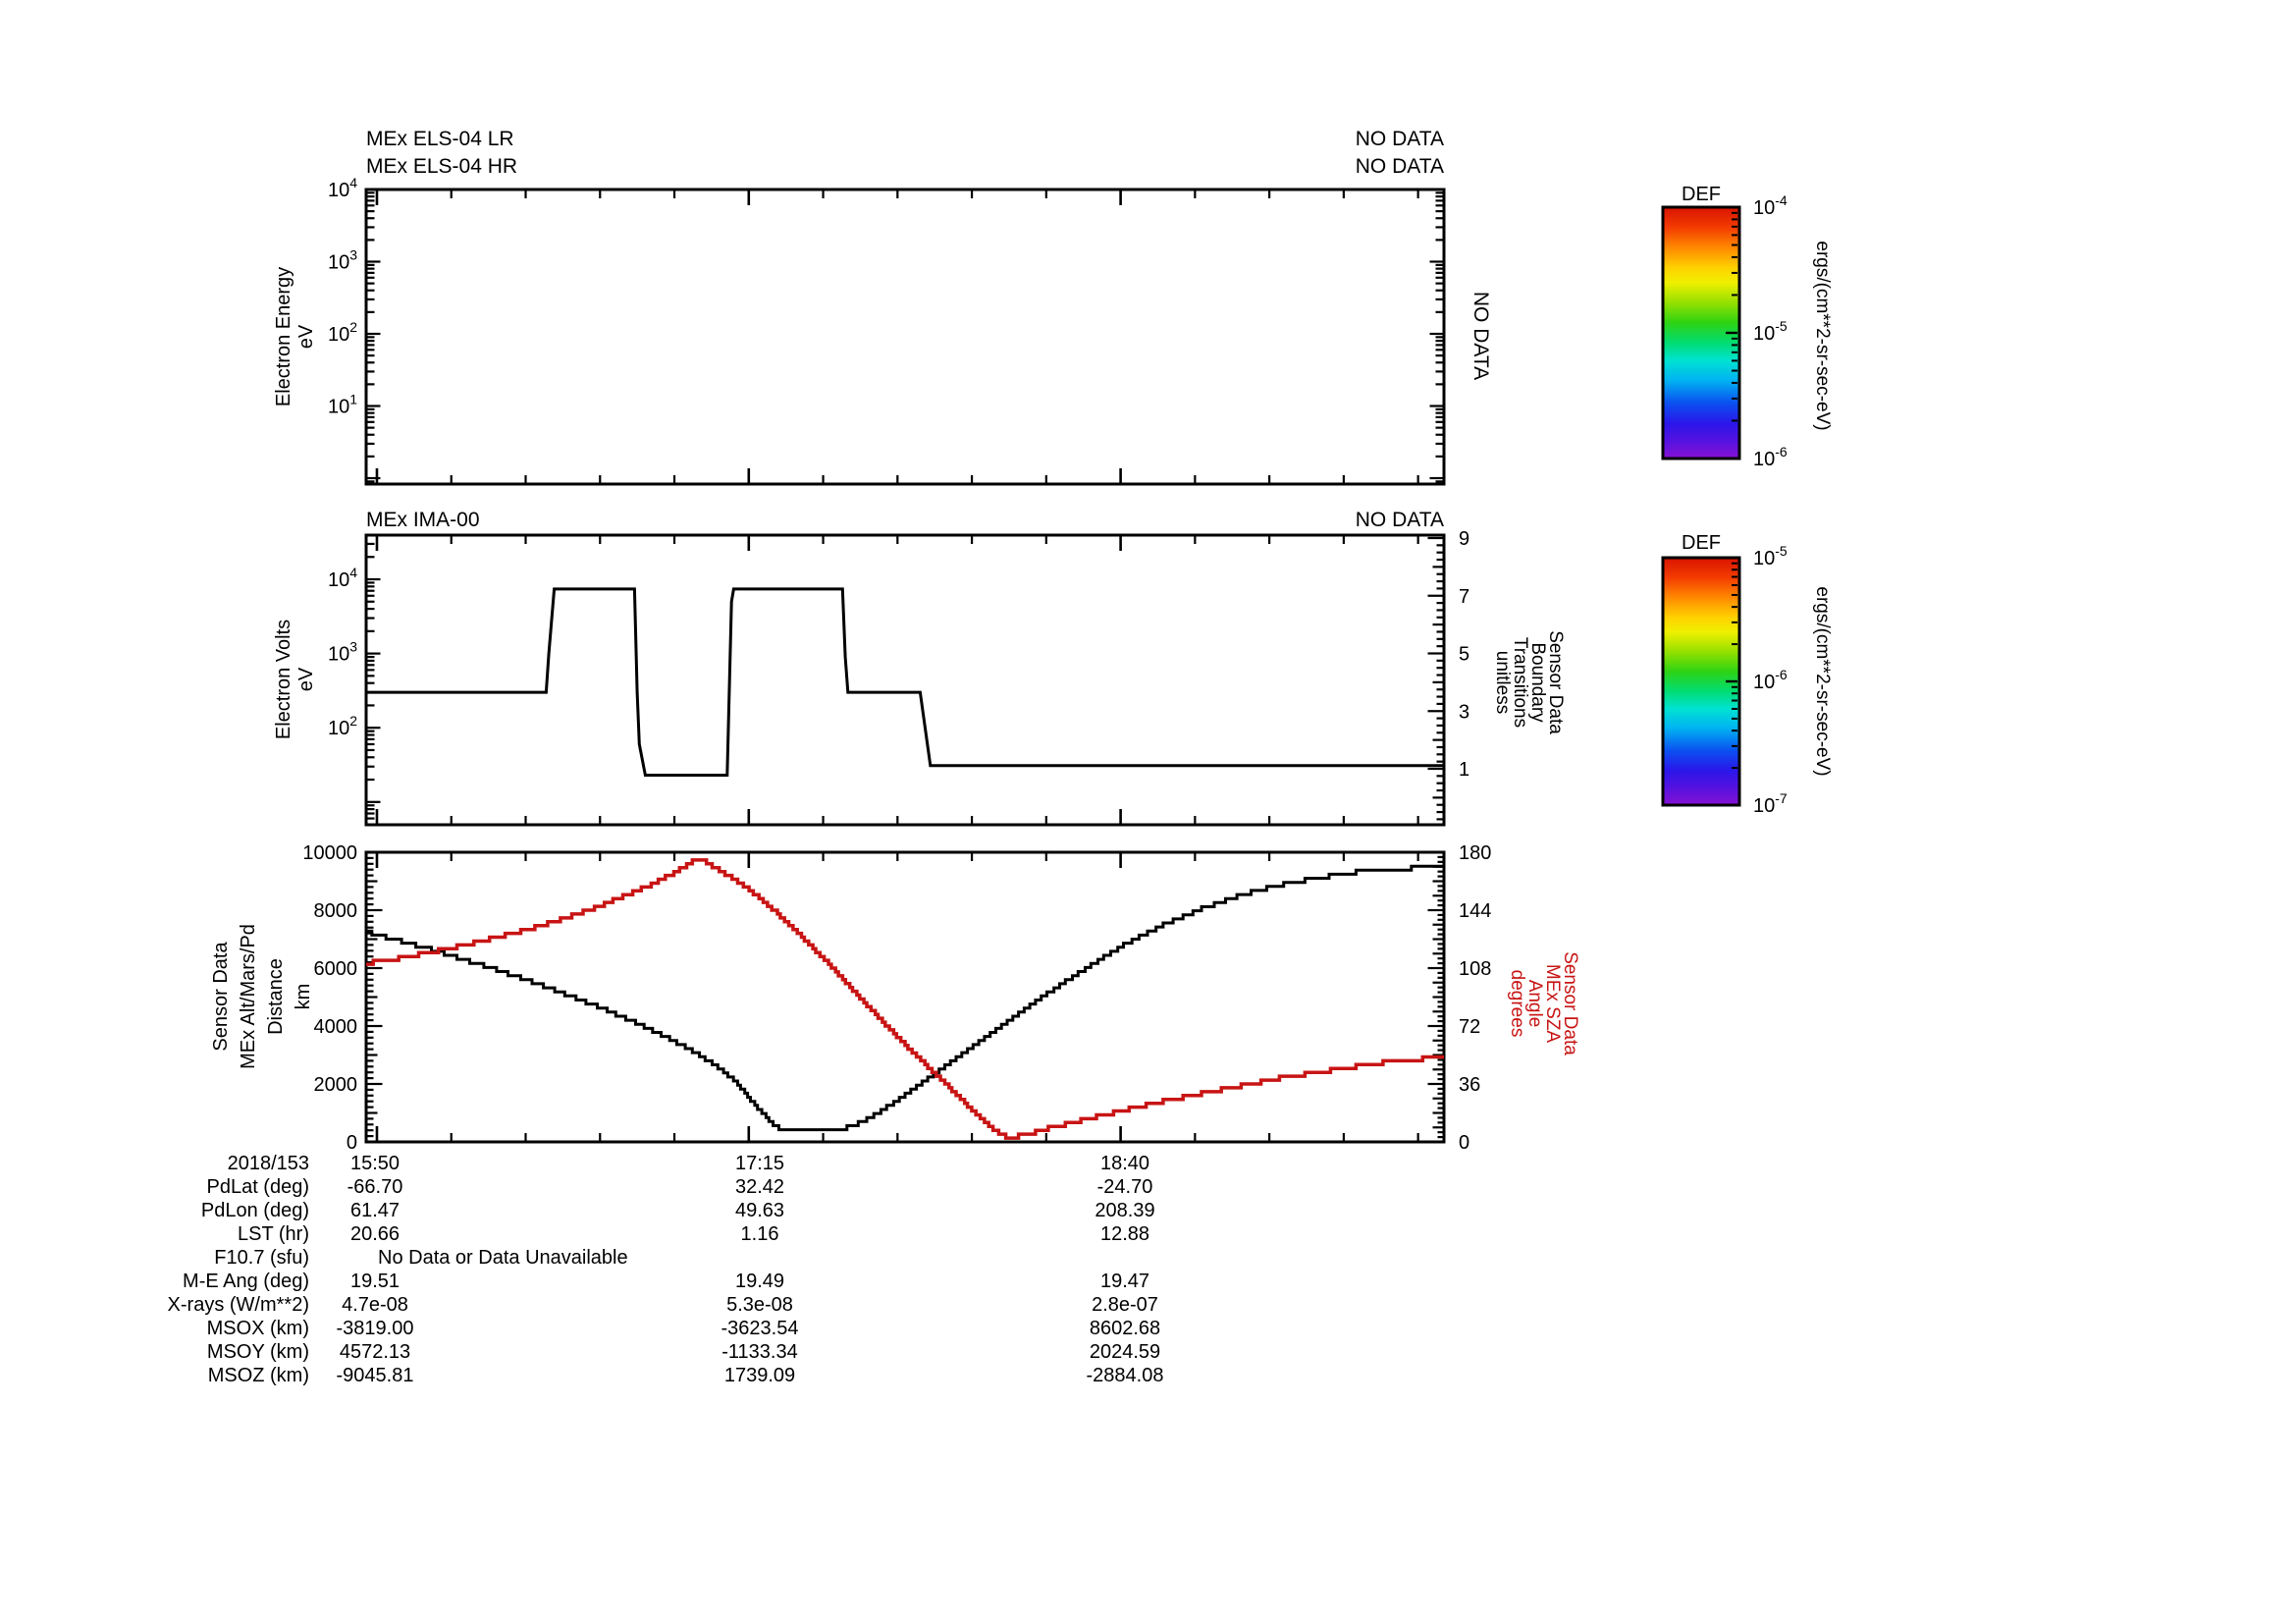 This screenshot has height=1623, width=2296. Describe the element at coordinates (375, 1376) in the screenshot. I see `table-cell-r9-c0: -9045.81` at that location.